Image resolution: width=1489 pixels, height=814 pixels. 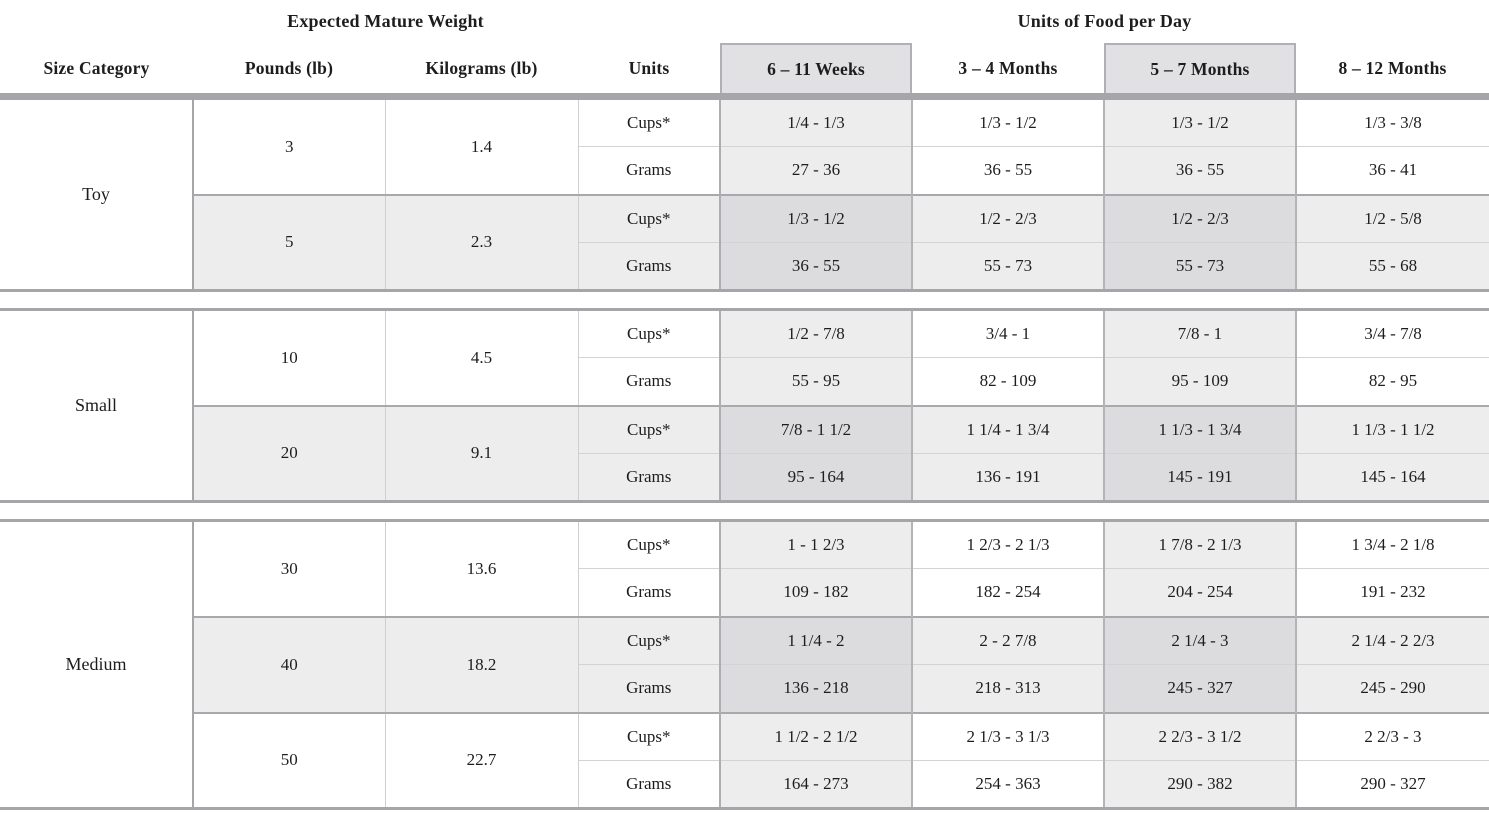 What do you see at coordinates (1199, 784) in the screenshot?
I see `grams-amount-cell: 290 - 382` at bounding box center [1199, 784].